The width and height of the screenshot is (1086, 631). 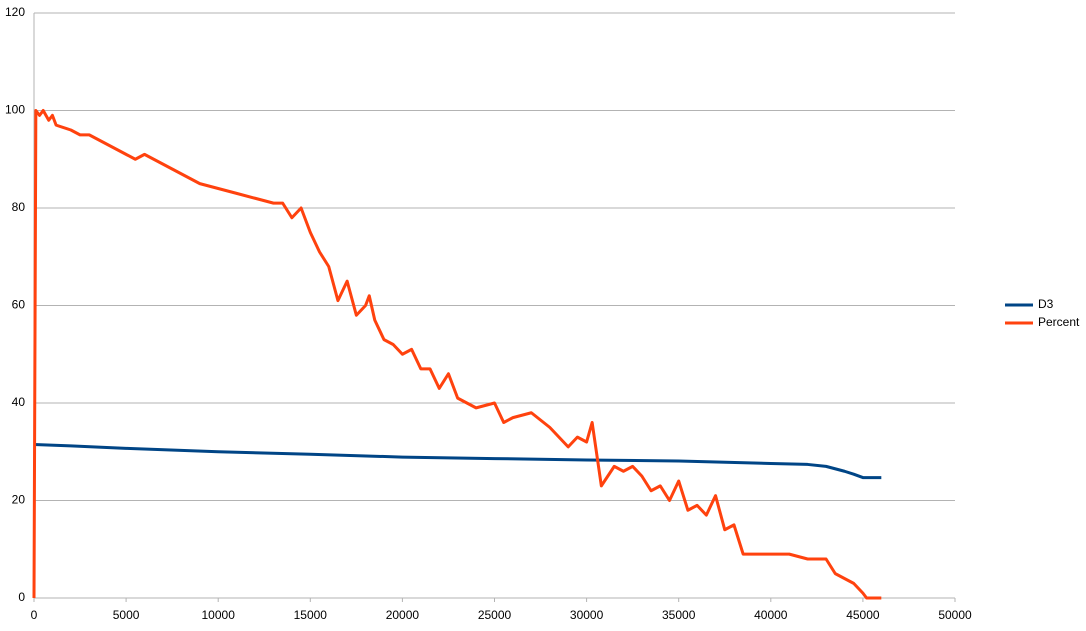 I want to click on x-tick-label: 50000, so click(x=955, y=615).